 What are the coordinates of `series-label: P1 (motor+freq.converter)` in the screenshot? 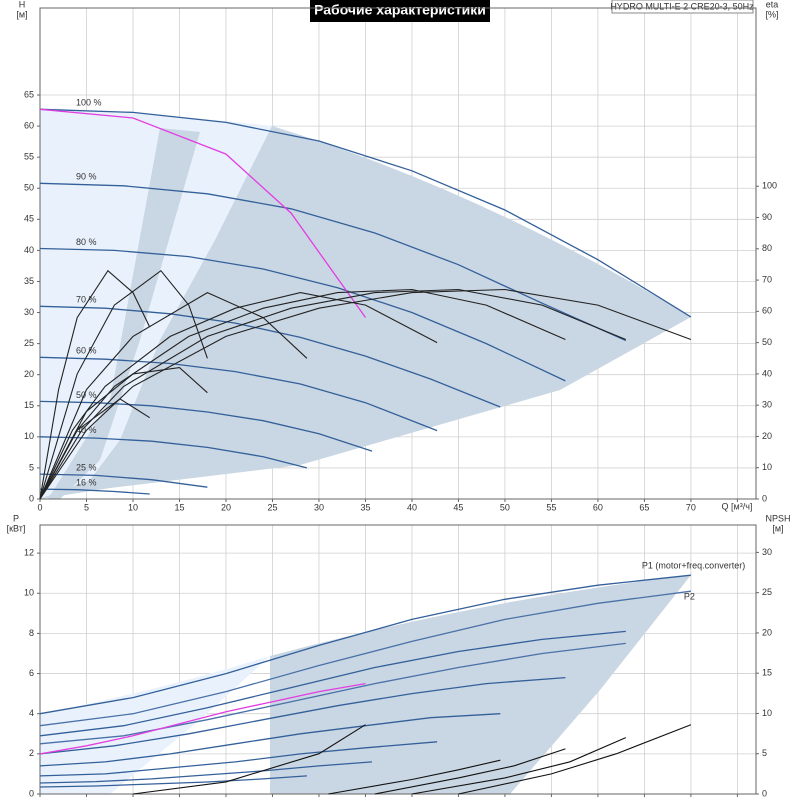 It's located at (693, 566).